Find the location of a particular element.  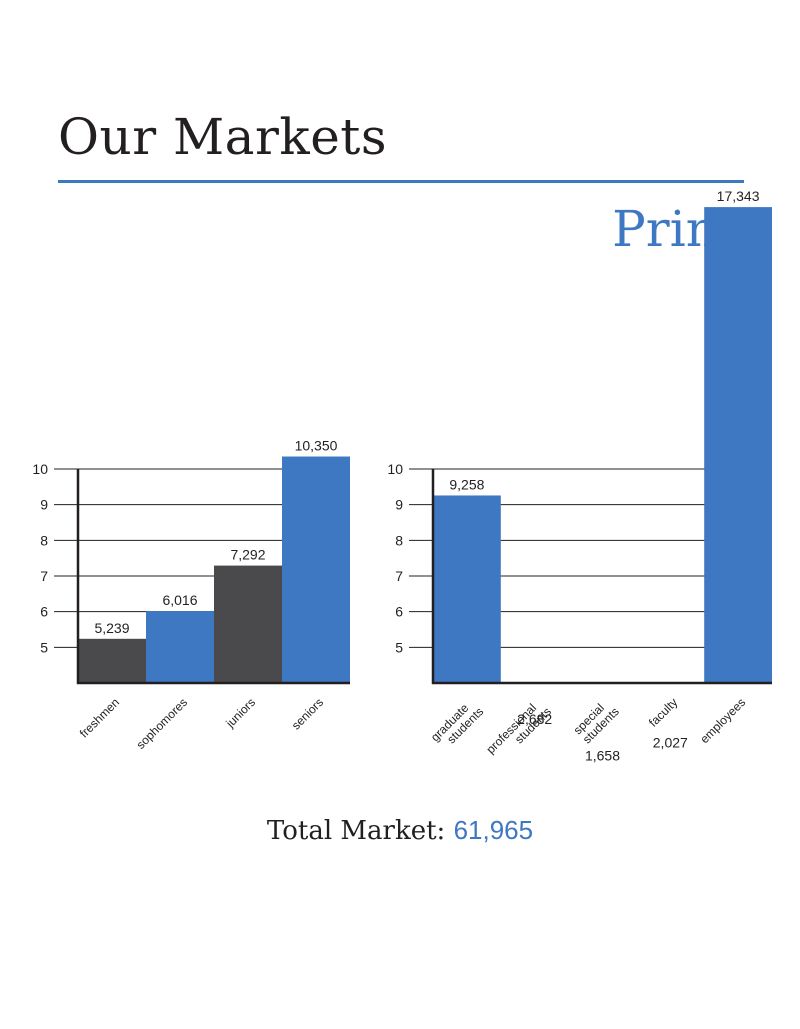

category-label: sophomores is located at coordinates (162, 723).